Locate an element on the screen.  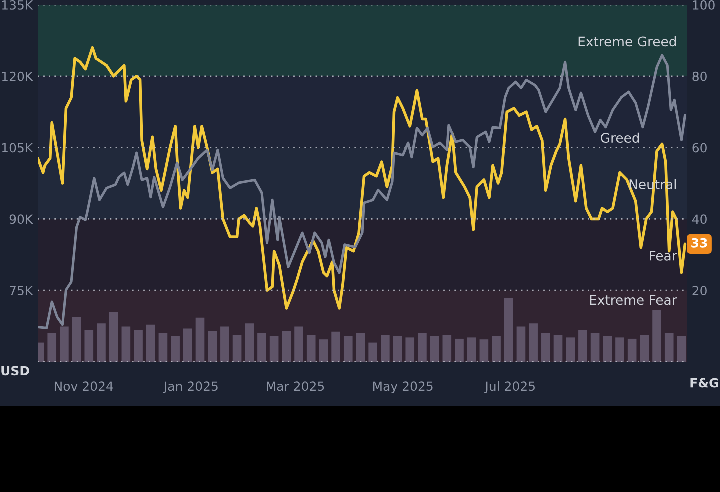
y-tick-label: 75K is located at coordinates (22, 291).